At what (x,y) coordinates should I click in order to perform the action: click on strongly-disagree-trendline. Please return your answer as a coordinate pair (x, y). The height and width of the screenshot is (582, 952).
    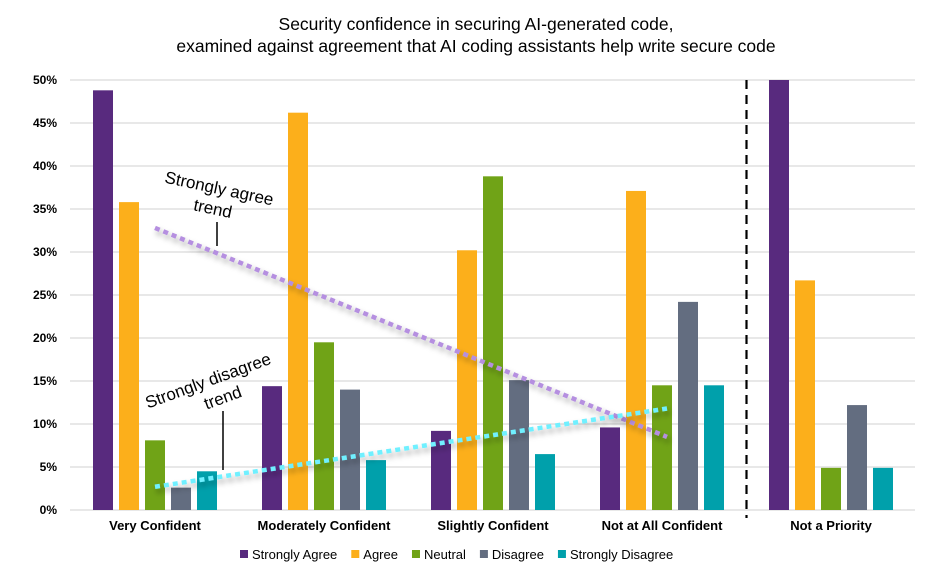
    Looking at the image, I should click on (411, 448).